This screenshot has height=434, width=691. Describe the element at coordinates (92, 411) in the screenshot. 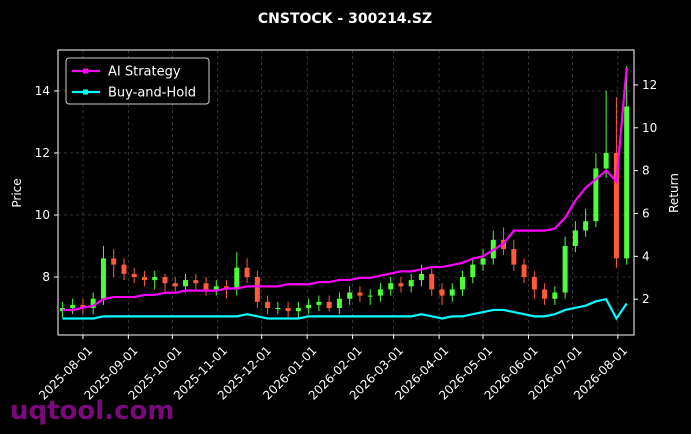

I see `watermark: uqtool.com` at that location.